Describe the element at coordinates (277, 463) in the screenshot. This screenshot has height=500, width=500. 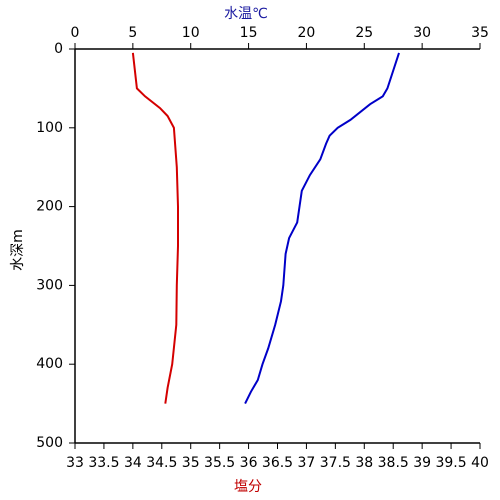
I see `x-tick-label: 36.5` at that location.